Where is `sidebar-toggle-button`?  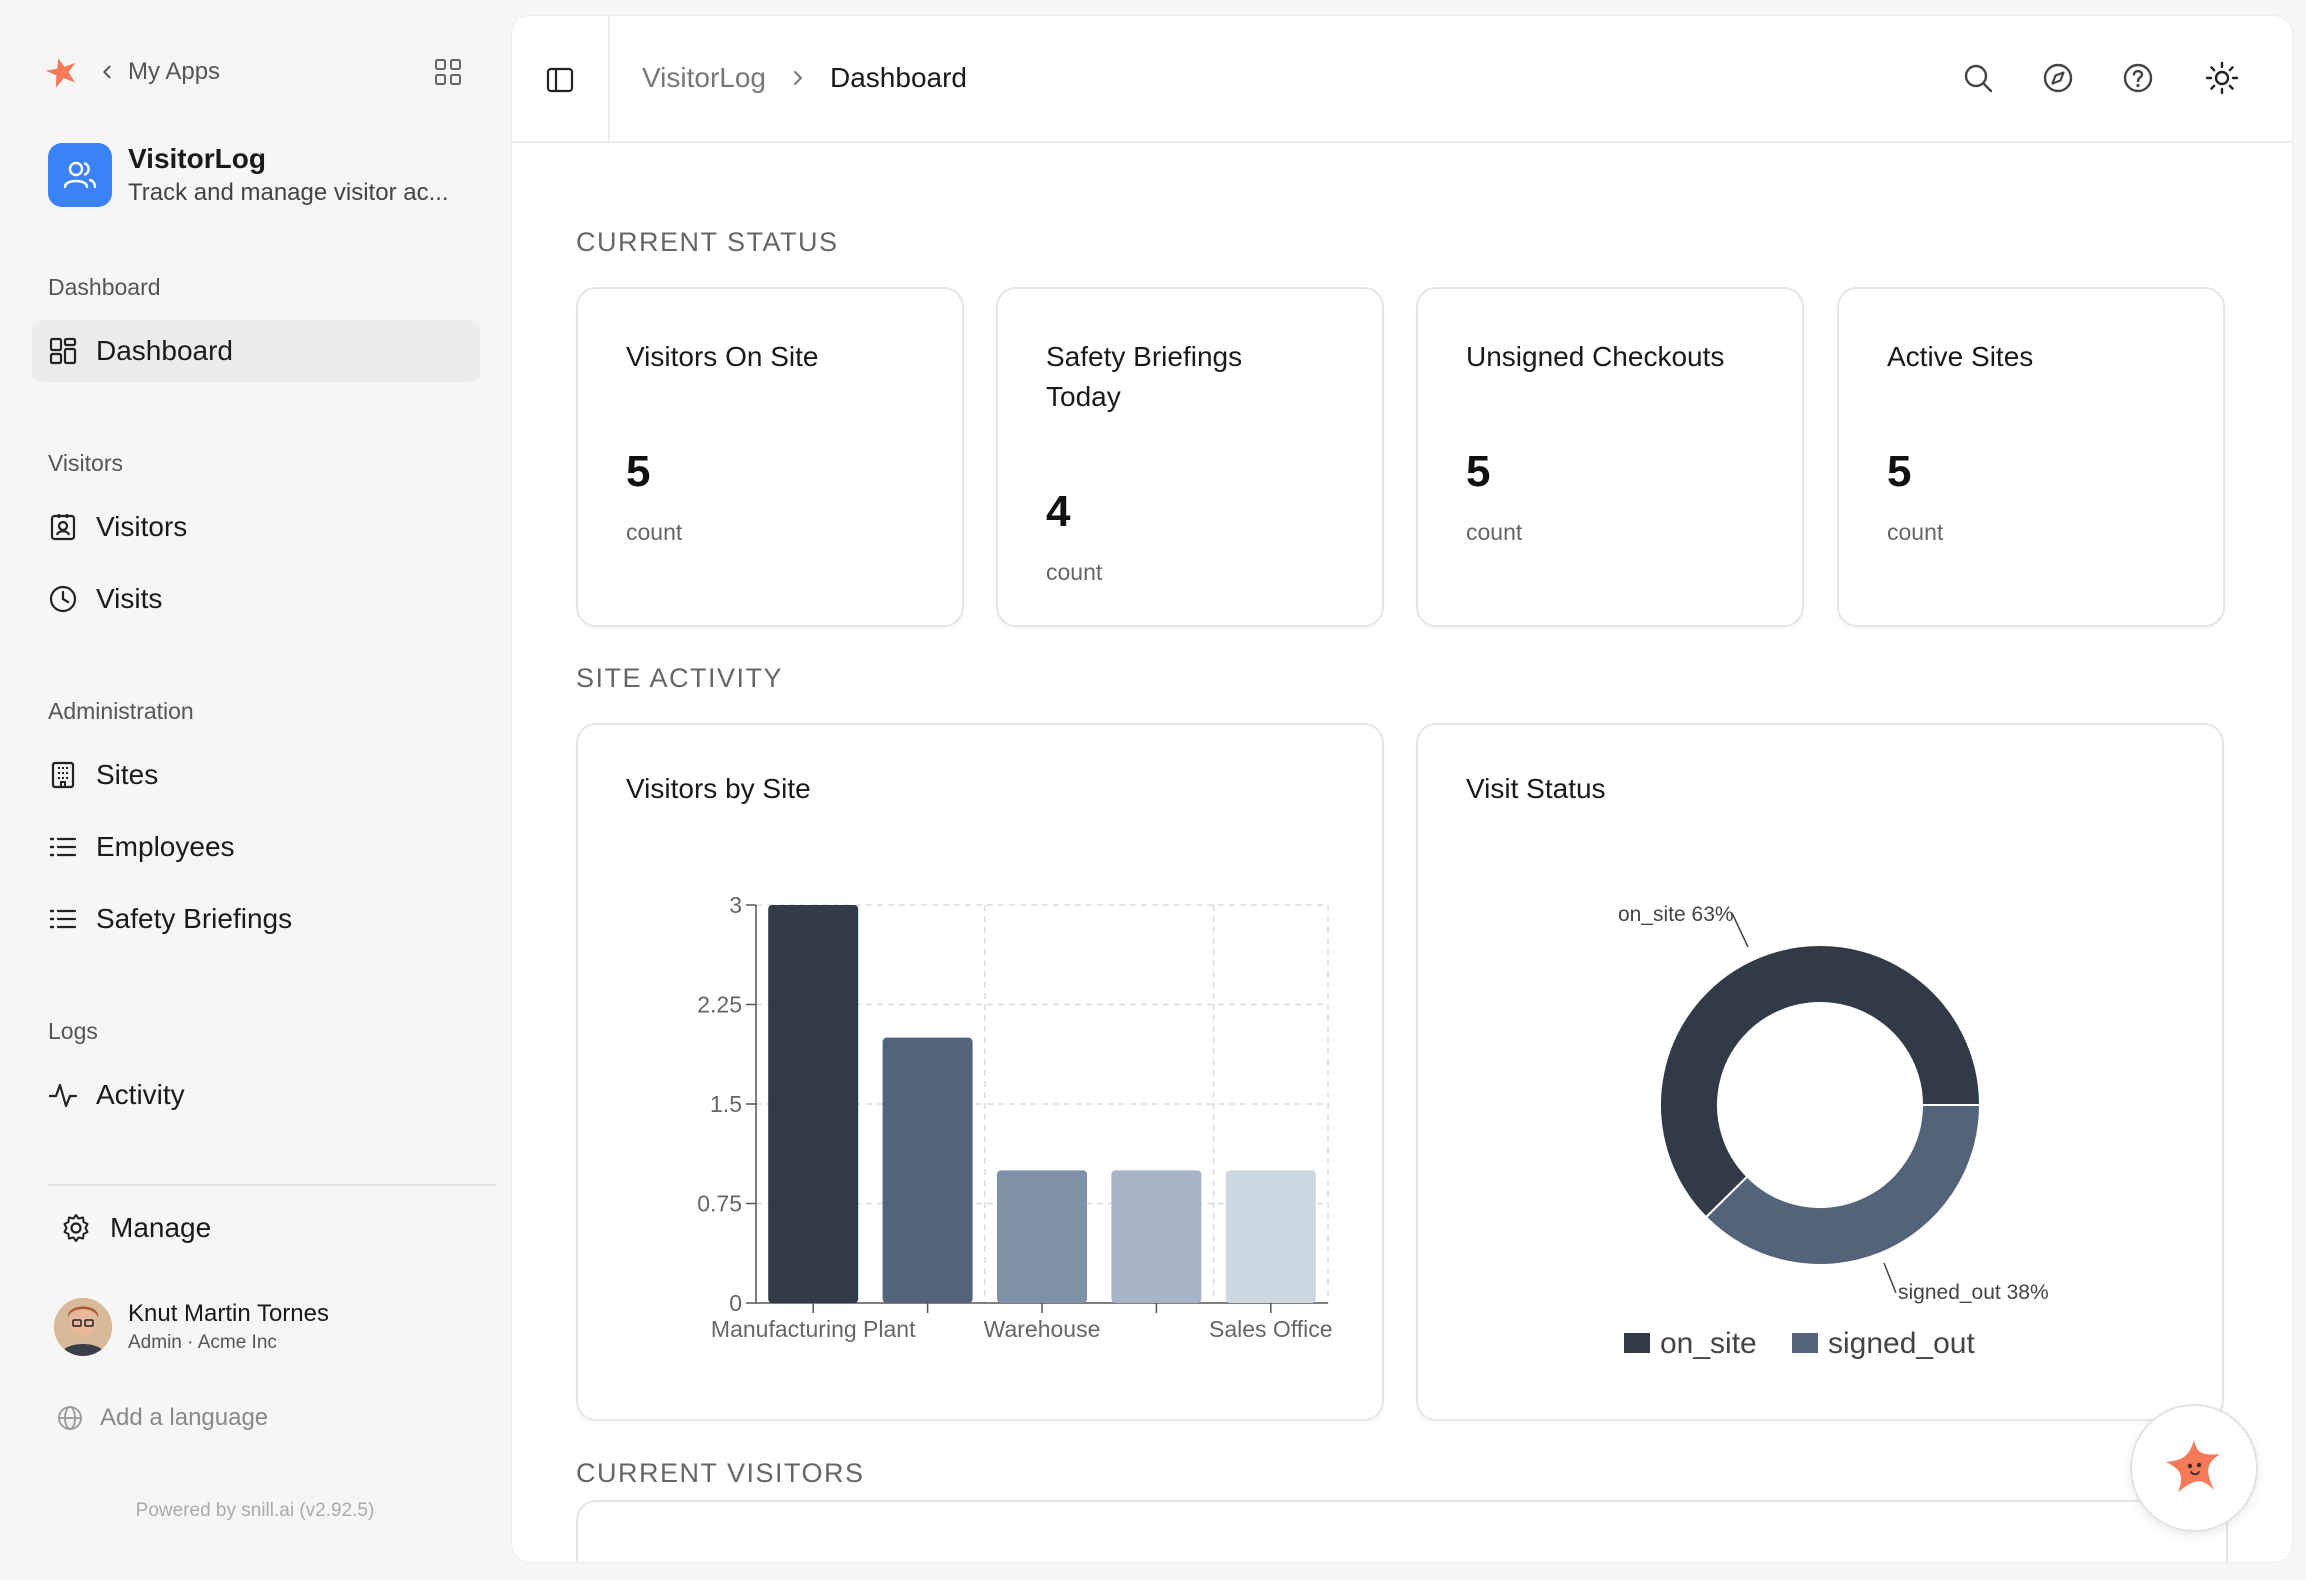 sidebar-toggle-button is located at coordinates (561, 79).